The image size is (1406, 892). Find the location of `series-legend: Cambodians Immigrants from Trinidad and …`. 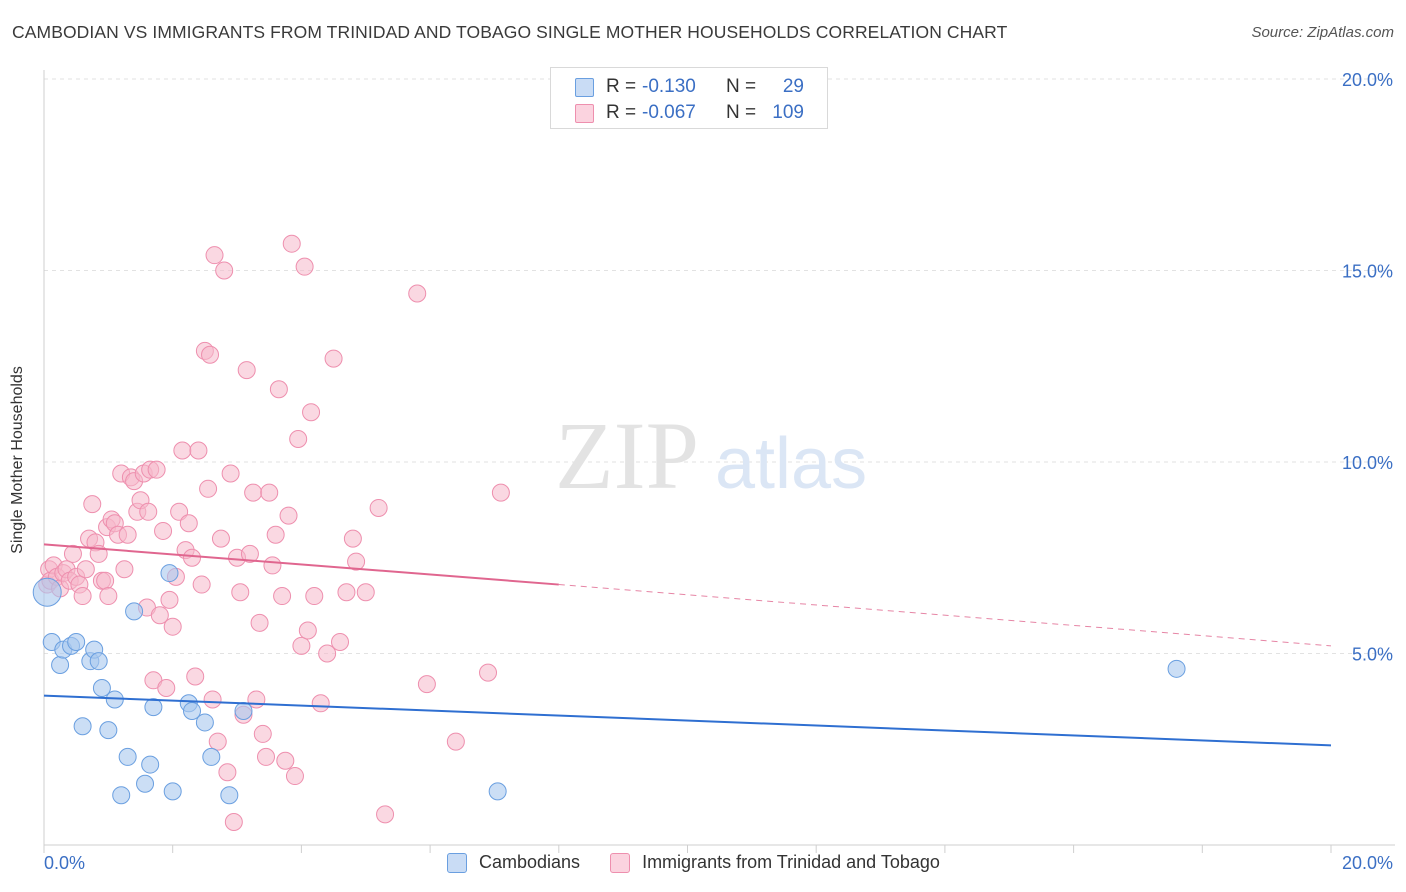

series-legend: Cambodians Immigrants from Trinidad and … is located at coordinates (708, 862).